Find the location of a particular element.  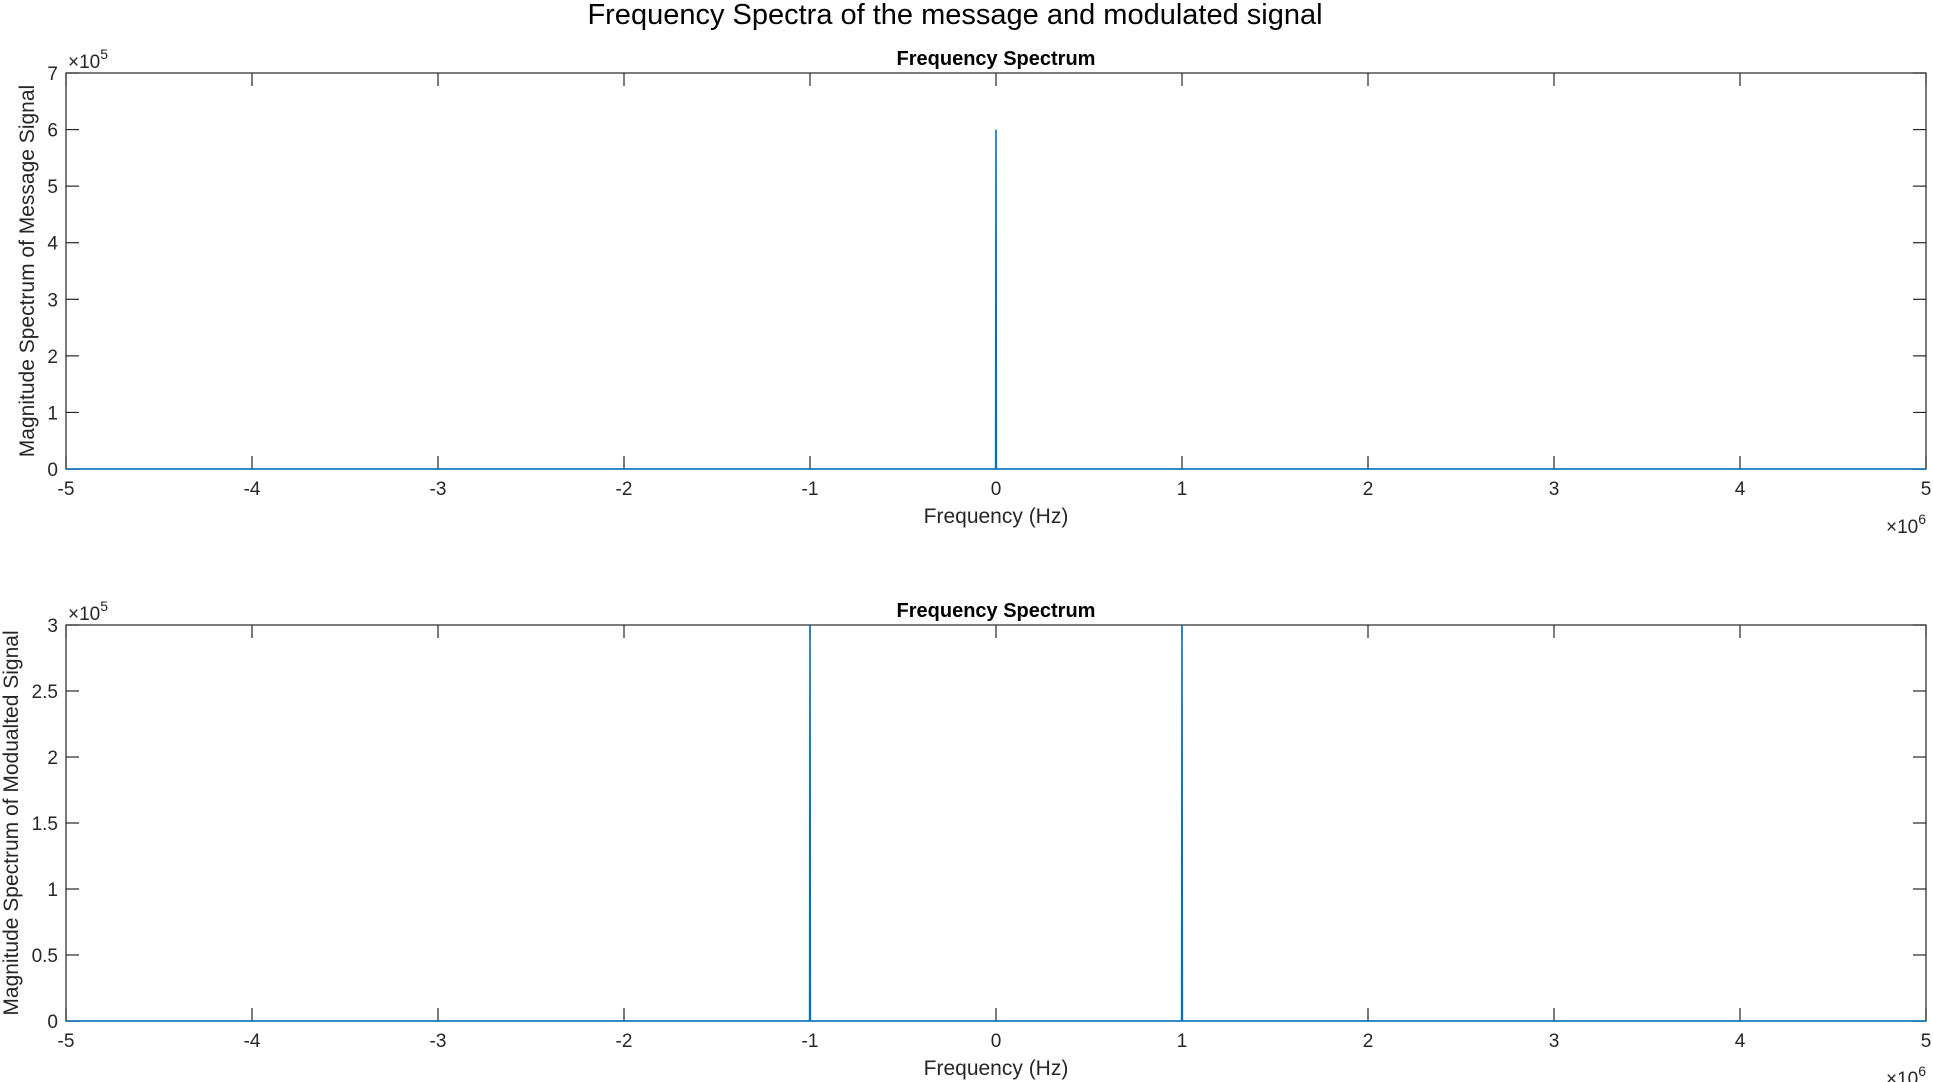

message-yaxis-exponent: ×10⁵ is located at coordinates (88, 59).